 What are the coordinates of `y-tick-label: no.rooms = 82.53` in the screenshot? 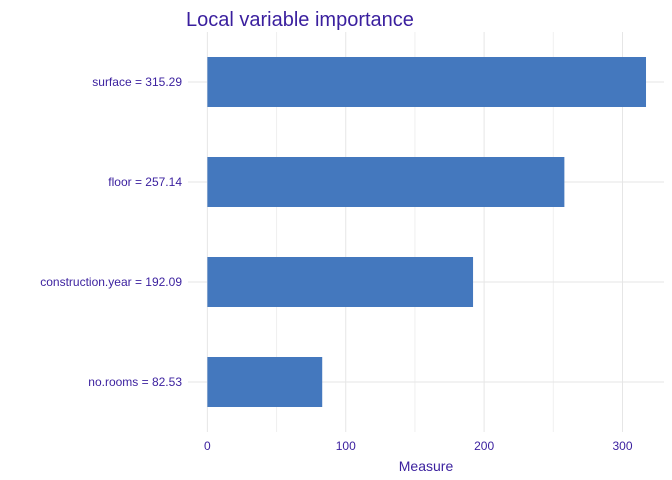 It's located at (135, 382).